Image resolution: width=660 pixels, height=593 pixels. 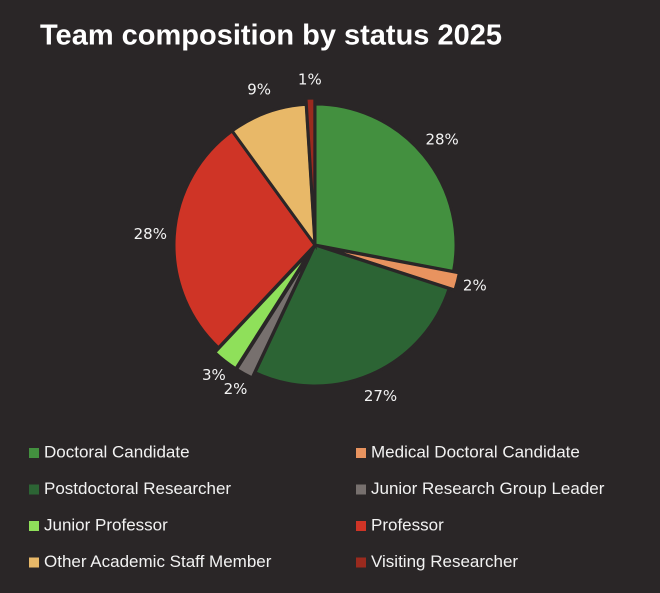 I want to click on value-label: 9%, so click(x=259, y=89).